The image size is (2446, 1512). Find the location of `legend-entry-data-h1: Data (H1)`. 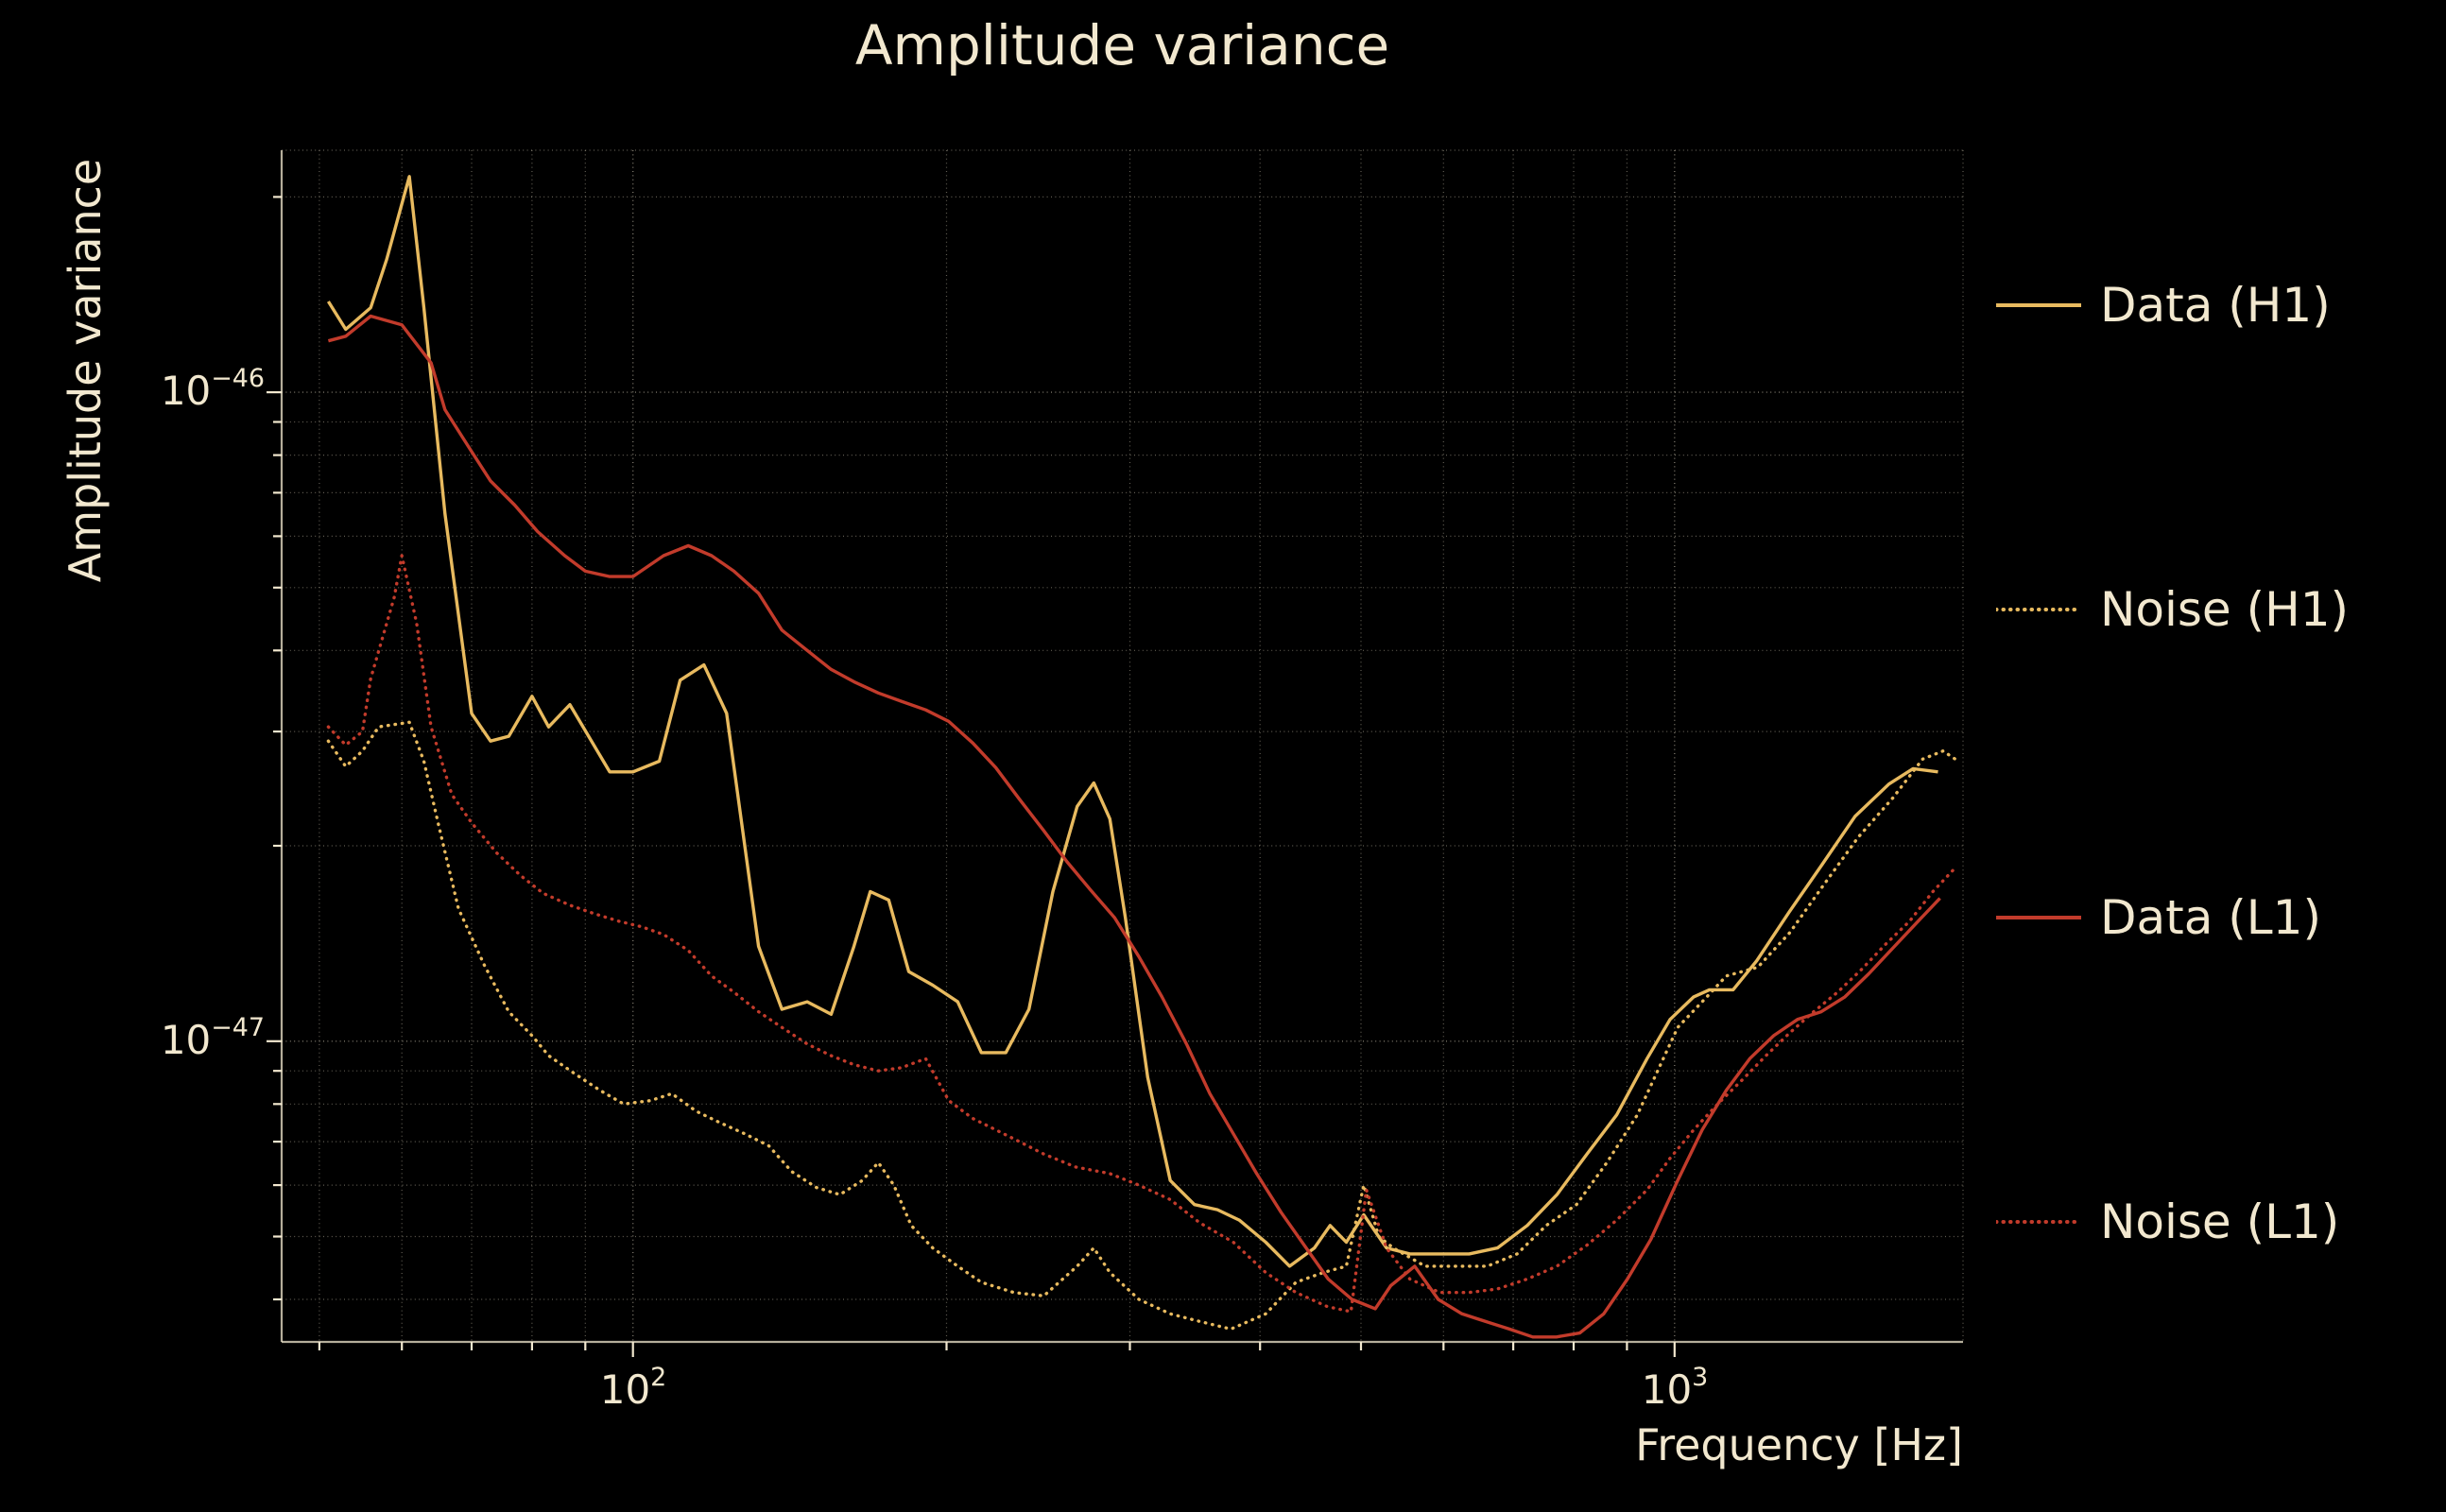

legend-entry-data-h1: Data (H1) is located at coordinates (2163, 305).